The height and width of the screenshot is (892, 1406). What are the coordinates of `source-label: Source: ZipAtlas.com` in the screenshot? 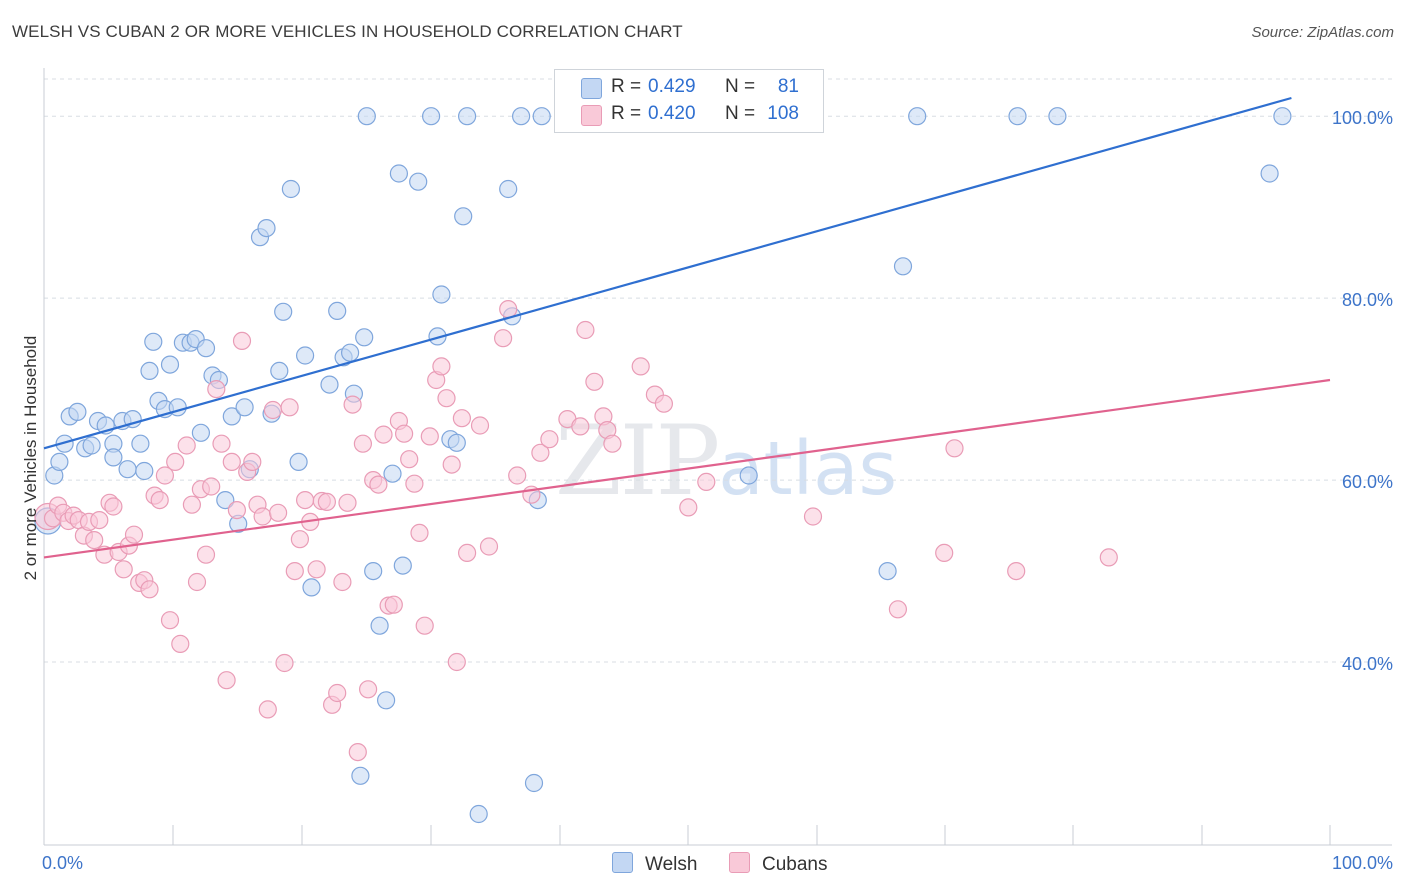 It's located at (1322, 32).